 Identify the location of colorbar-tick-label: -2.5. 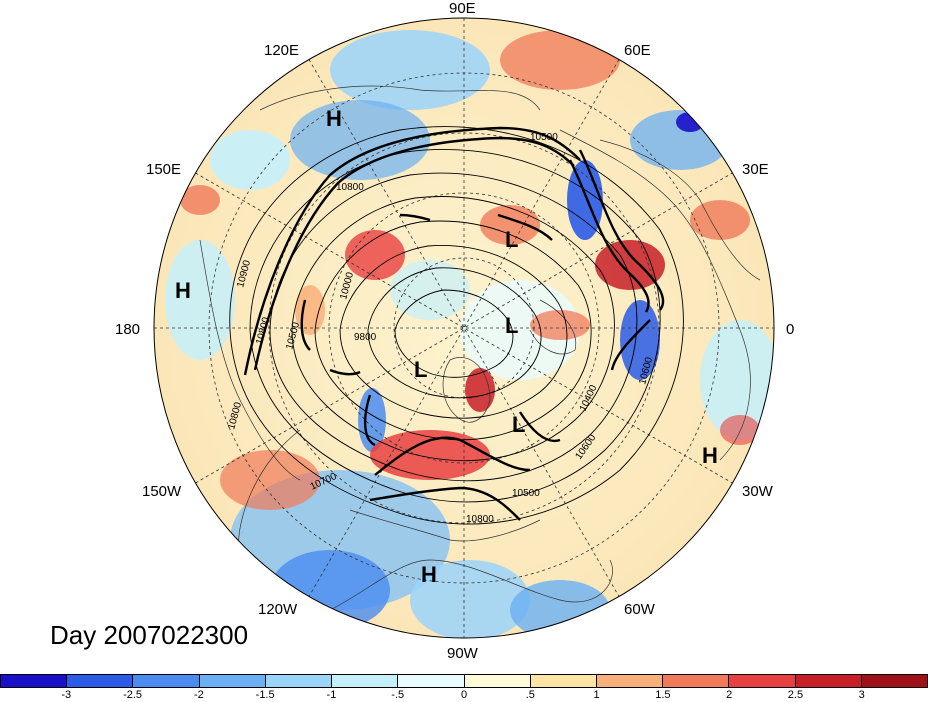
(133, 695).